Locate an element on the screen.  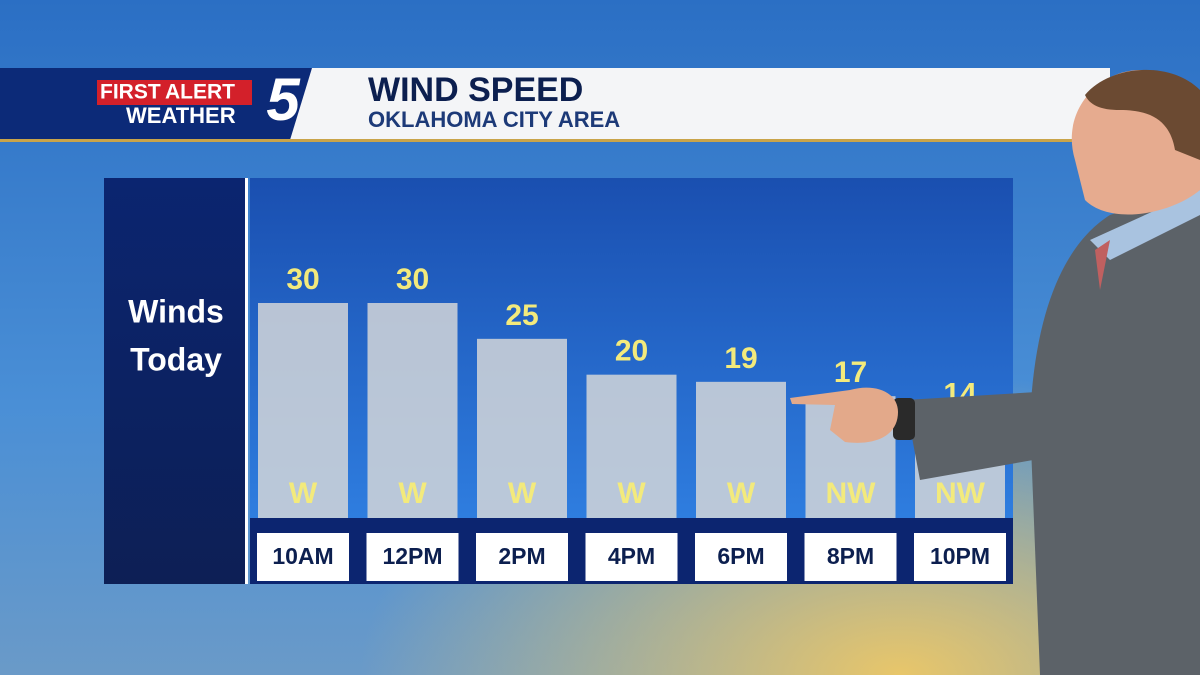
logo-first: FIRST is located at coordinates (130, 92).